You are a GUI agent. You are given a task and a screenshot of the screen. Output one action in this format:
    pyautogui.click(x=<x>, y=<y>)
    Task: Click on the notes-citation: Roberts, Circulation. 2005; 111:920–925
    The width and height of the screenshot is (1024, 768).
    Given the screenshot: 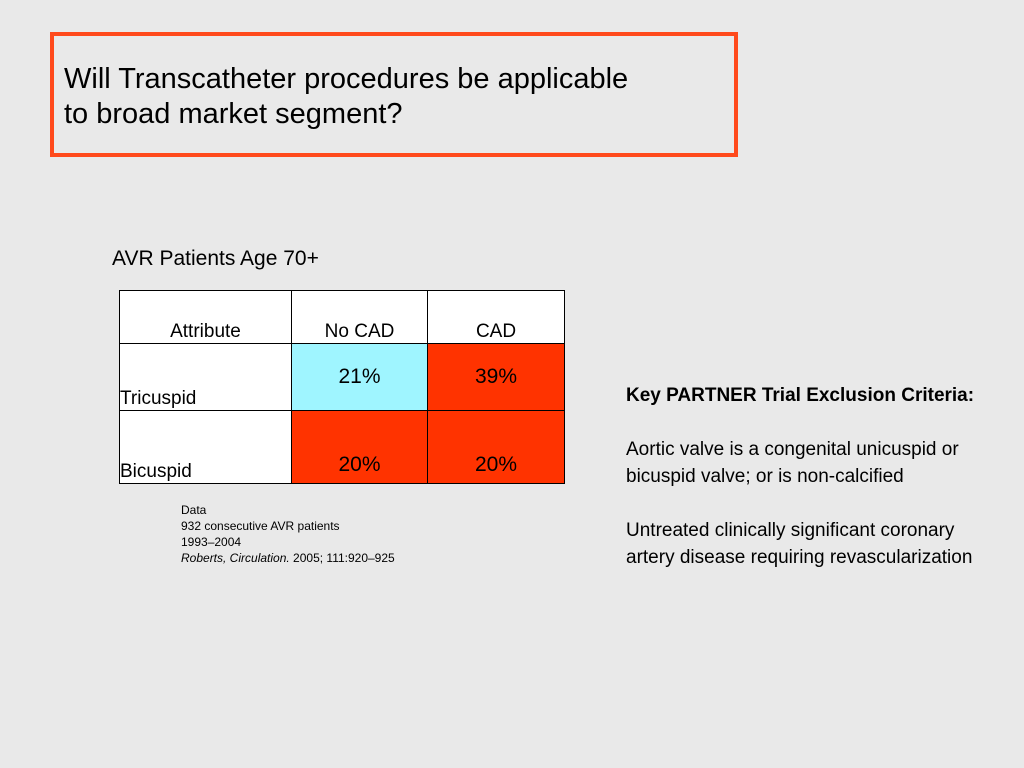 What is the action you would take?
    pyautogui.click(x=288, y=558)
    